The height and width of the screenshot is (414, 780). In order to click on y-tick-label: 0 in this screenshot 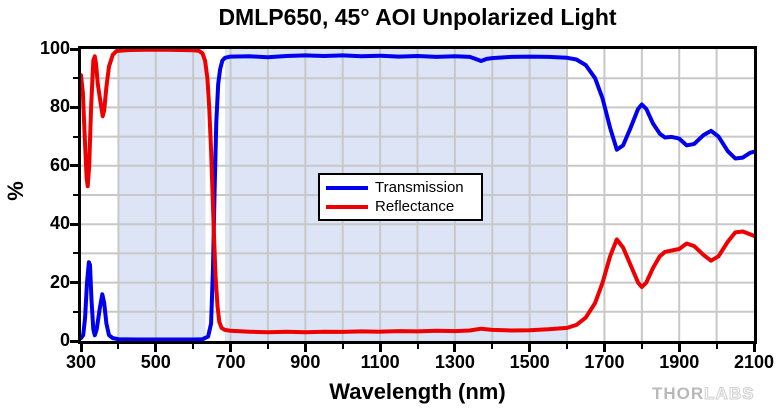, I will do `click(64, 340)`.